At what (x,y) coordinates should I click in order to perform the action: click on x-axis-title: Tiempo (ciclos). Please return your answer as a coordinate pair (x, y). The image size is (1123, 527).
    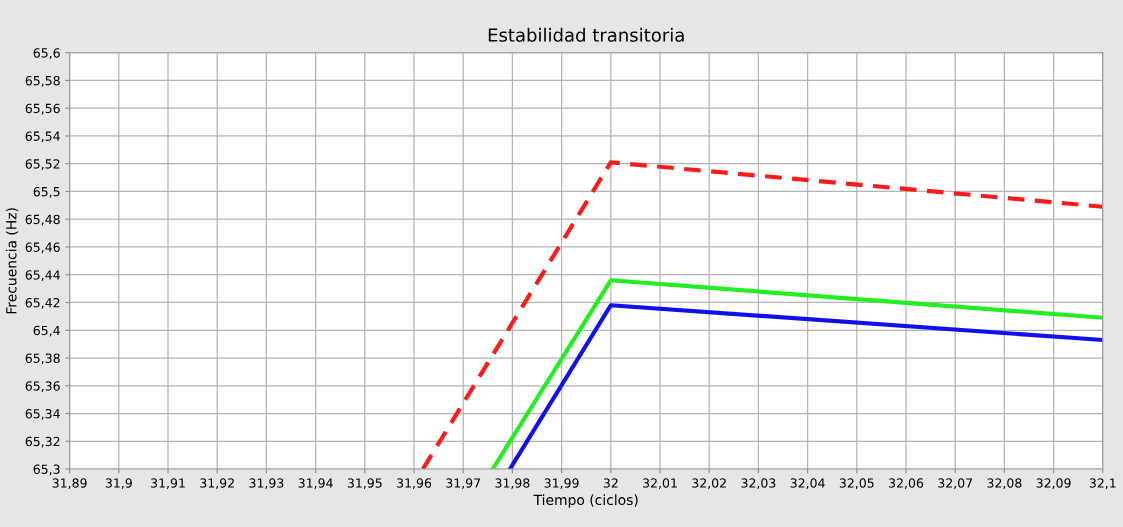
    Looking at the image, I should click on (585, 501).